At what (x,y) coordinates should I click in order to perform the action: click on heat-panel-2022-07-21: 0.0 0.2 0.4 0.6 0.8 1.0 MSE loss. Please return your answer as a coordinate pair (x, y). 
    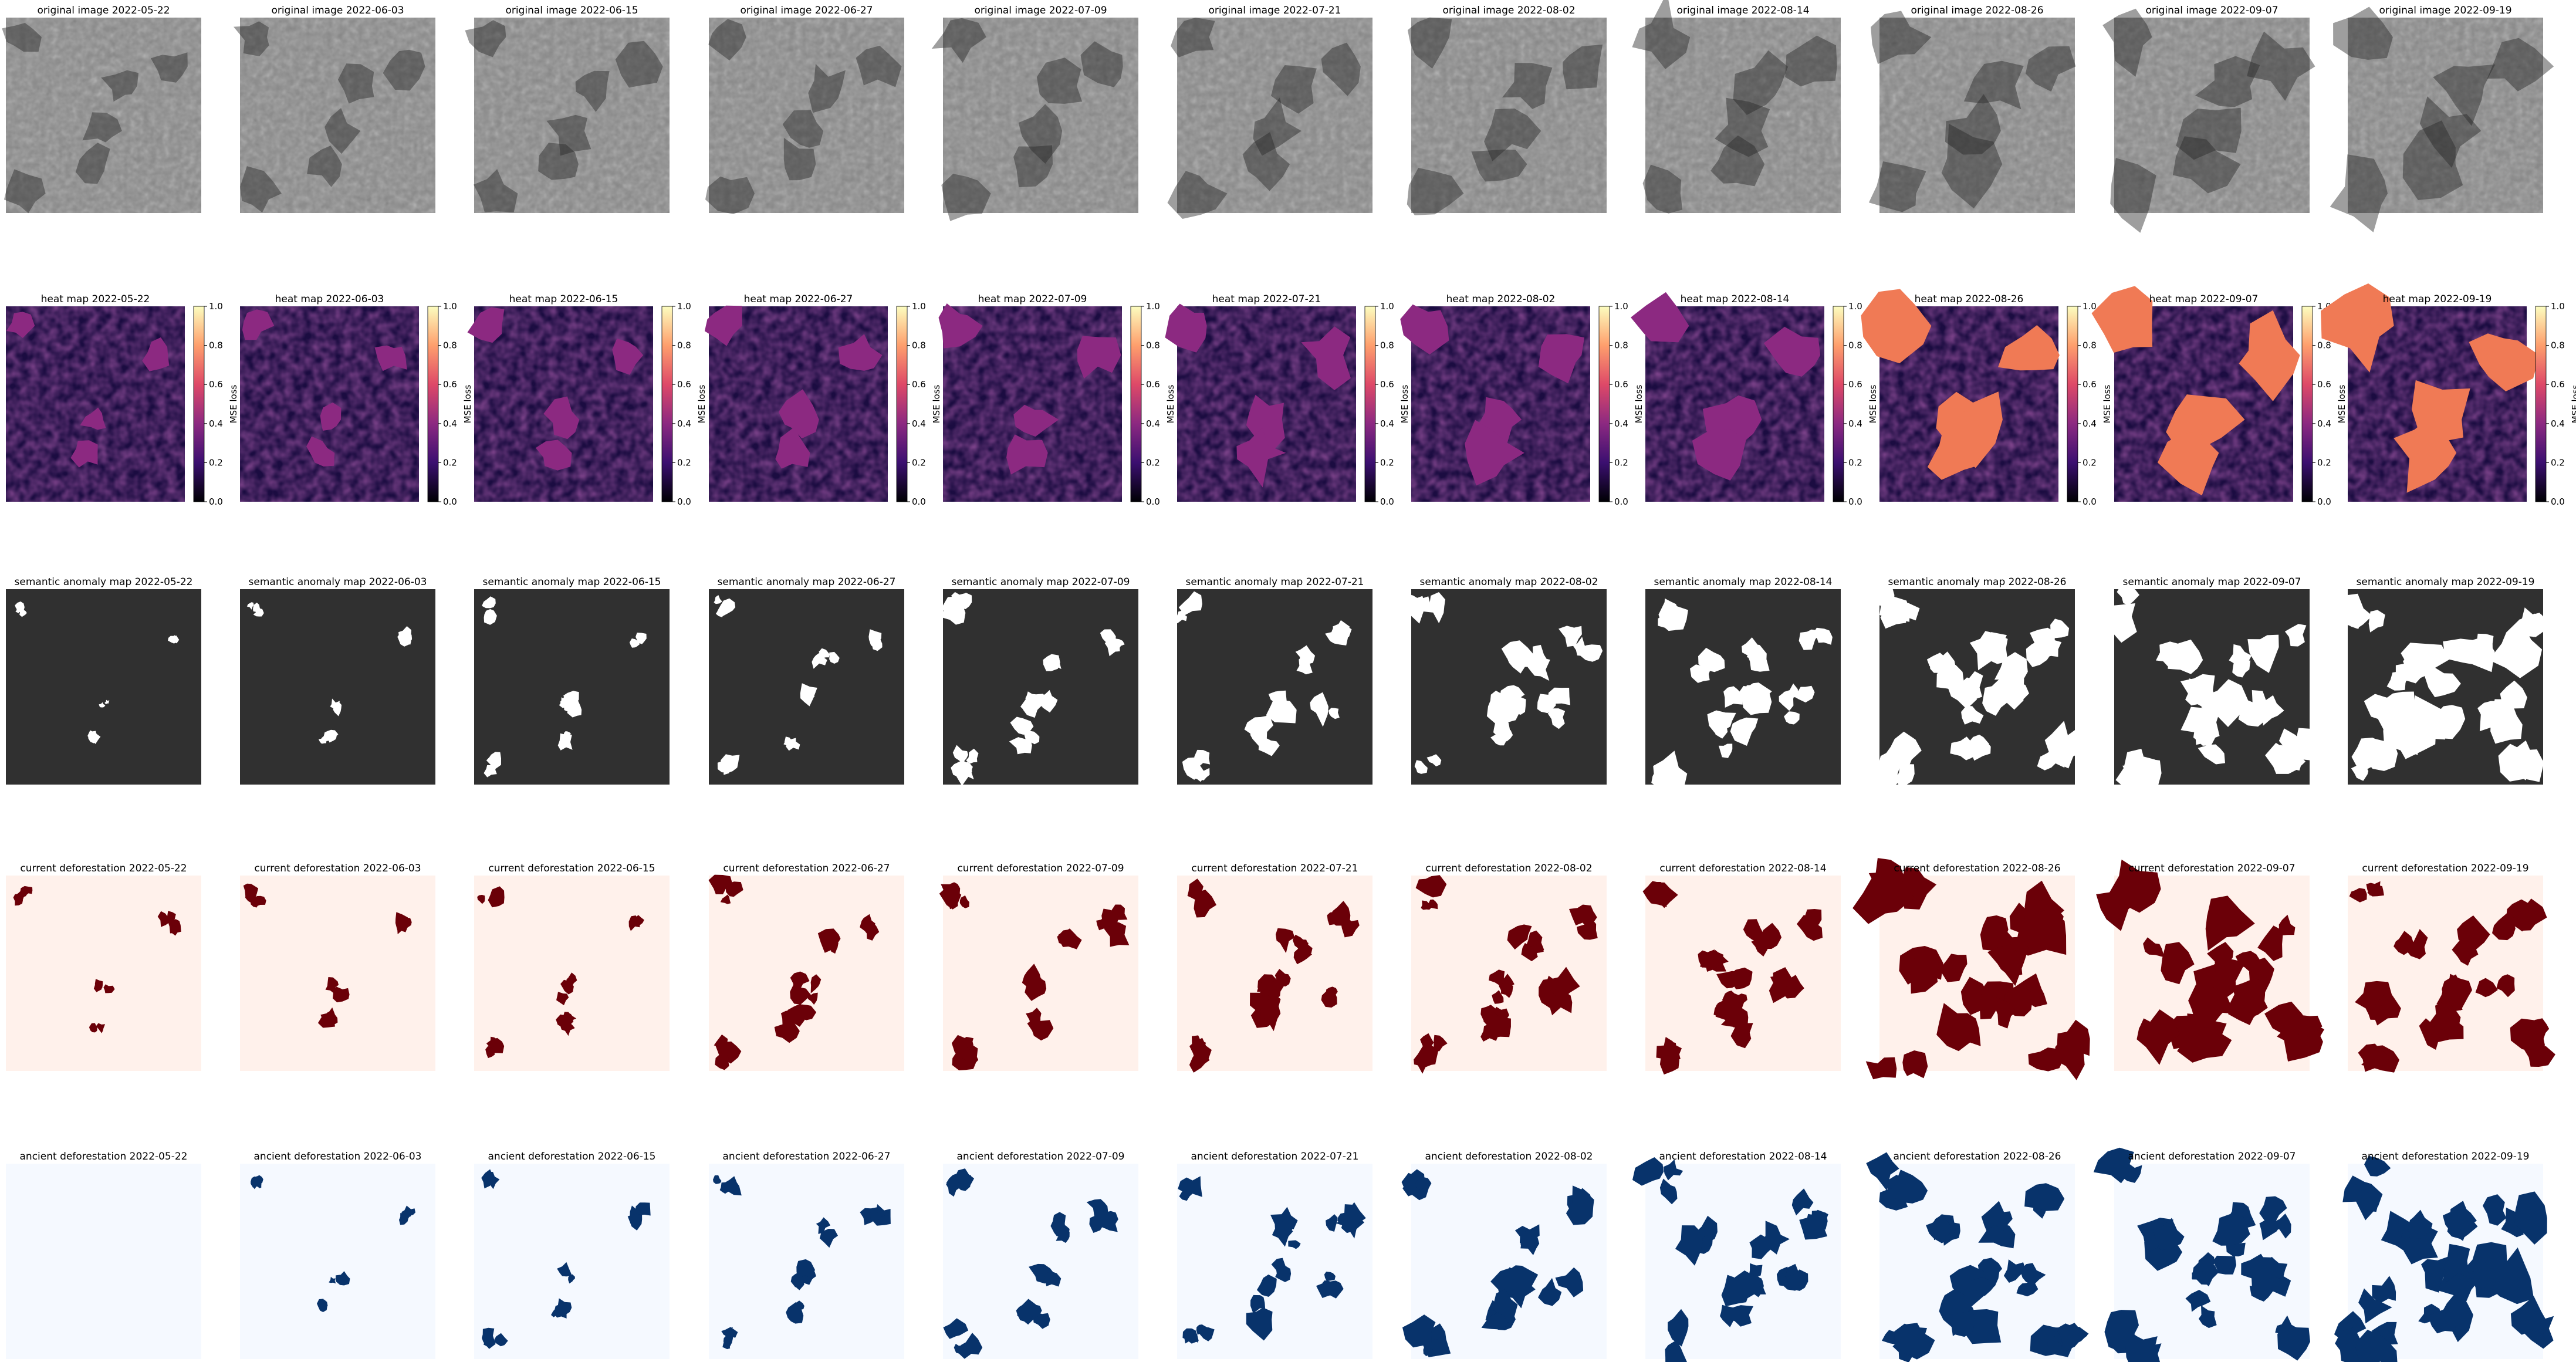
    Looking at the image, I should click on (1287, 404).